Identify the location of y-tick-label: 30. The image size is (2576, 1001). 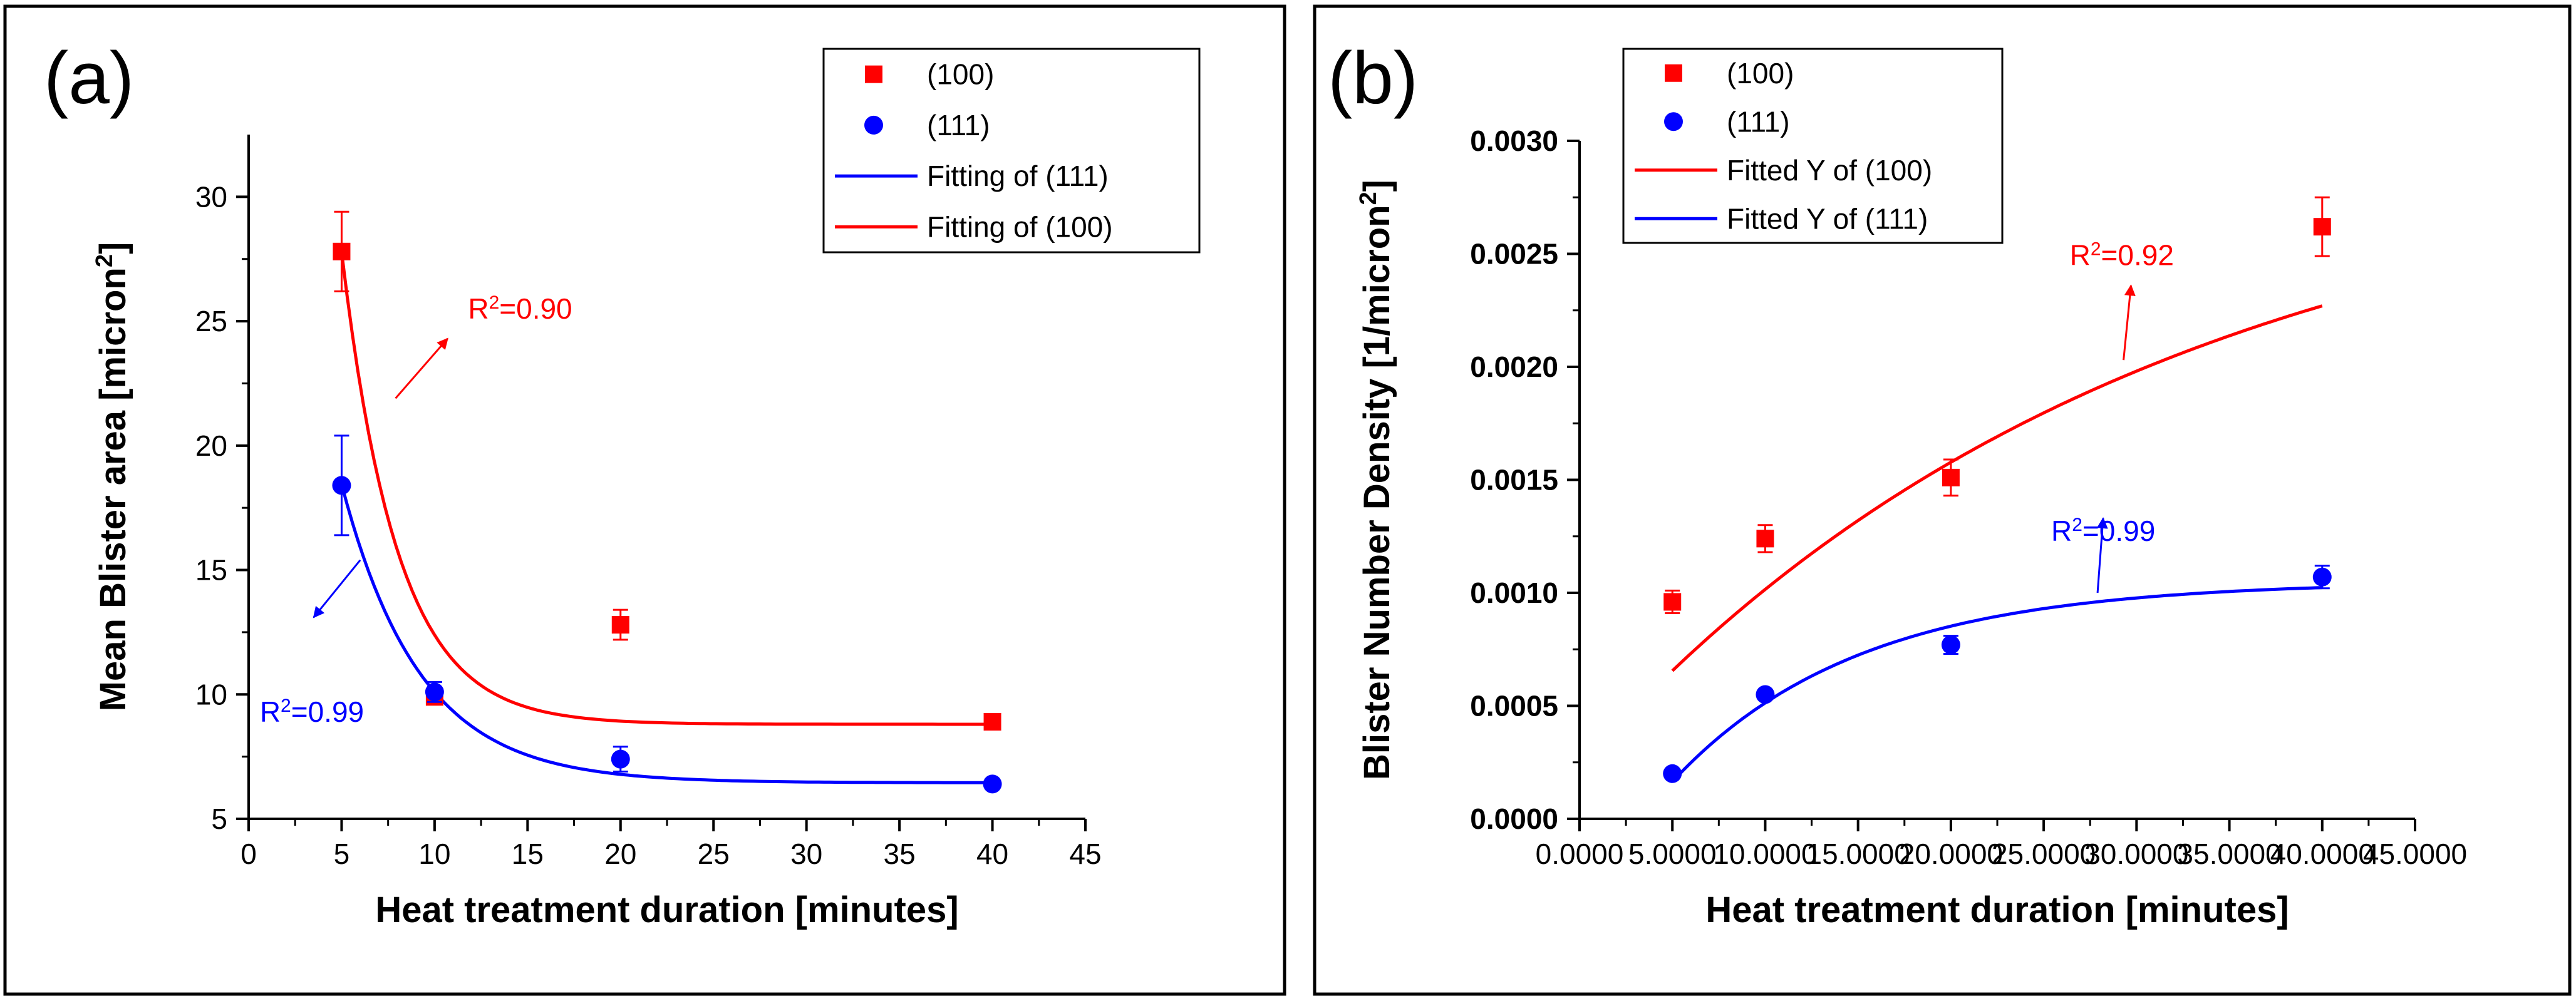
(211, 196).